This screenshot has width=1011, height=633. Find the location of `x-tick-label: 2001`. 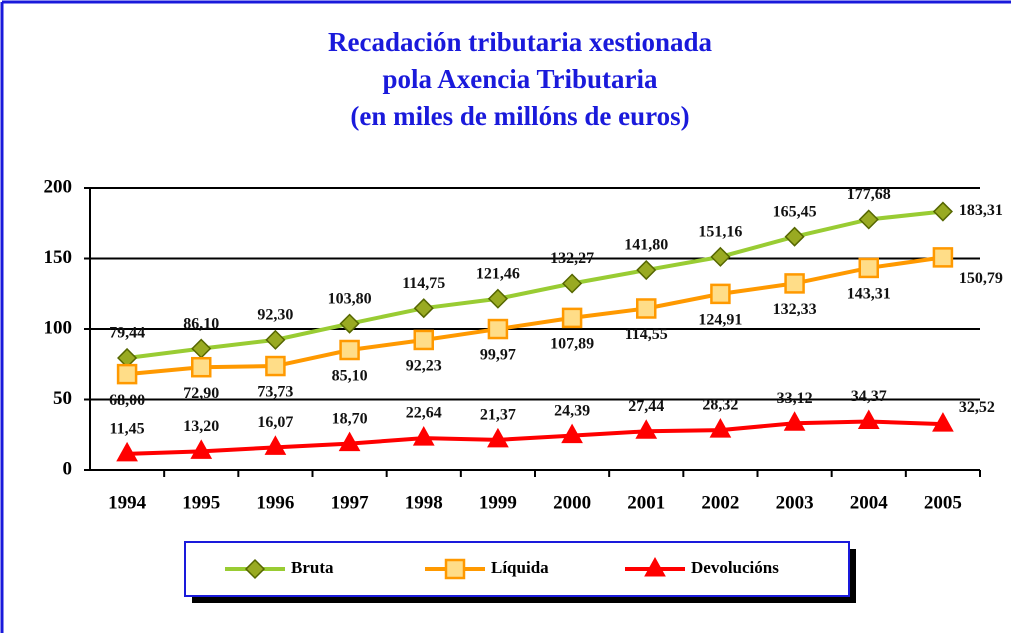

x-tick-label: 2001 is located at coordinates (646, 502).